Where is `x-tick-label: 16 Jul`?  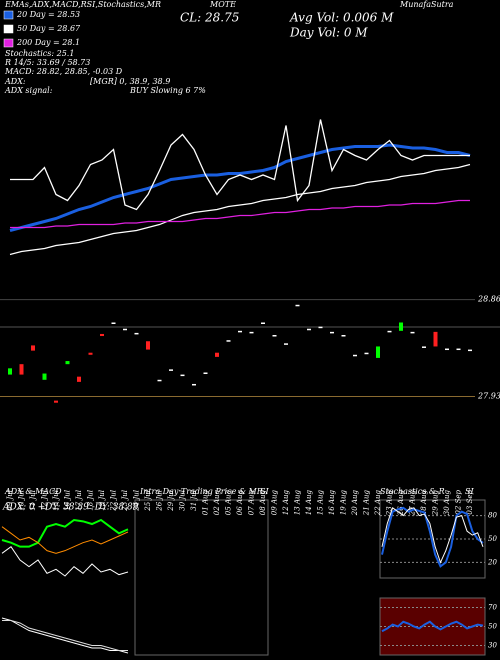
x-tick-label: 16 Jul is located at coordinates (68, 500).